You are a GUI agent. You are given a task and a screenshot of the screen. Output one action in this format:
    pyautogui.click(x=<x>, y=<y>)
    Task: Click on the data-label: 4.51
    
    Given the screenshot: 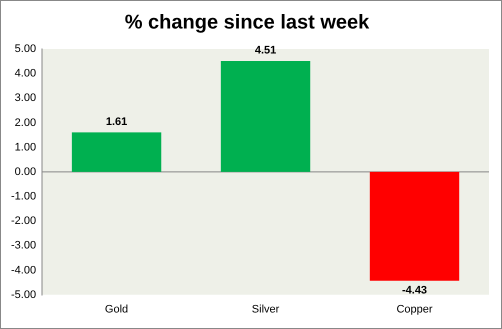 What is the action you would take?
    pyautogui.click(x=265, y=50)
    